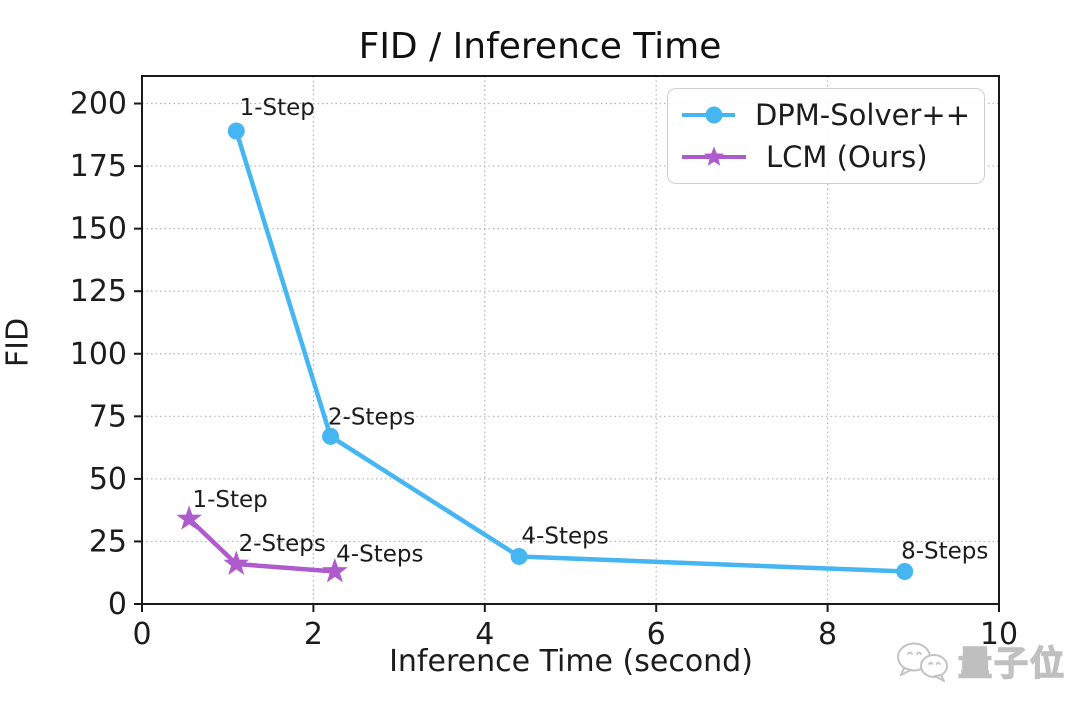 The width and height of the screenshot is (1080, 709). Describe the element at coordinates (313, 634) in the screenshot. I see `x-tick-label: 2` at that location.